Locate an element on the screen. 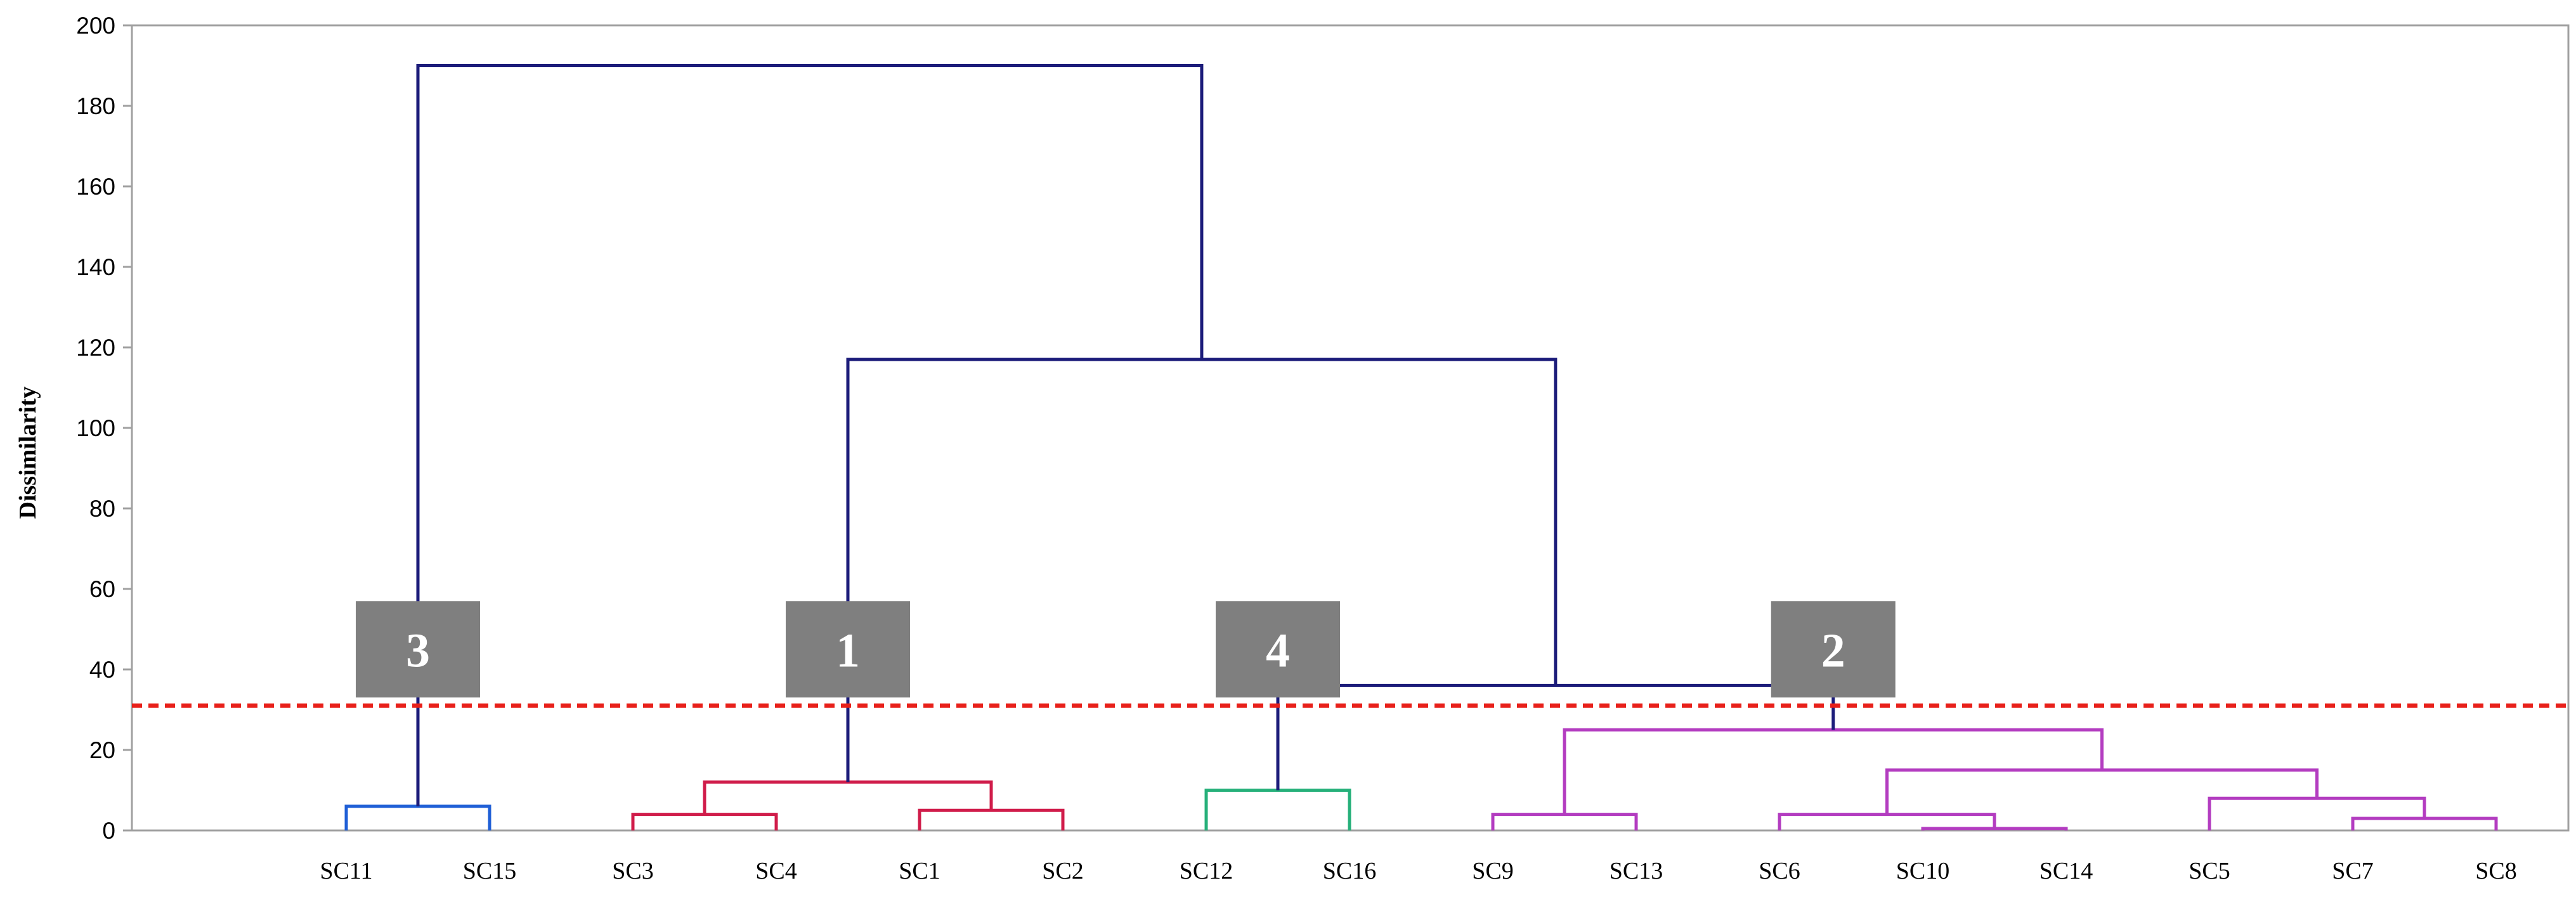  leaf-label: SC4 is located at coordinates (776, 871).